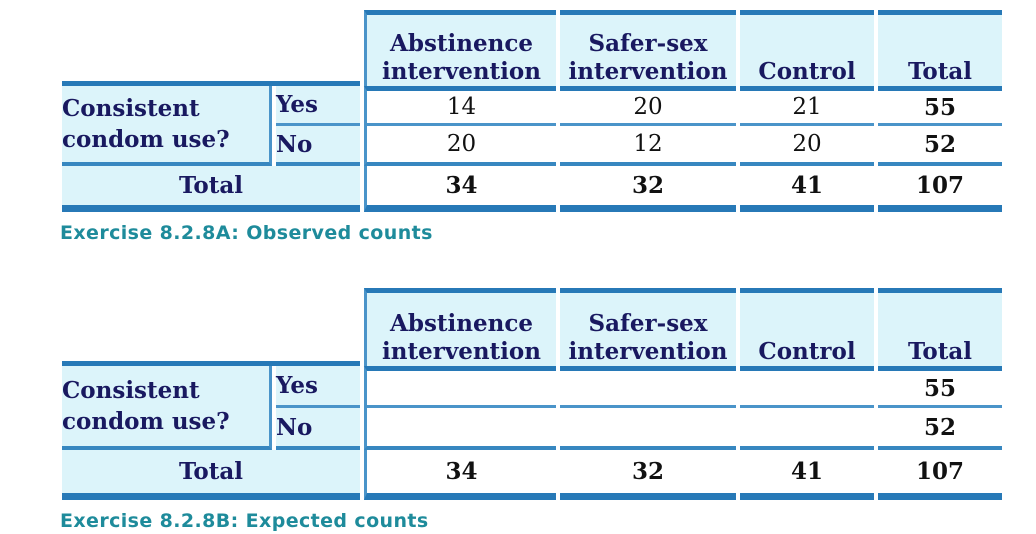  I want to click on cell-no-safer-sex, so click(648, 429).